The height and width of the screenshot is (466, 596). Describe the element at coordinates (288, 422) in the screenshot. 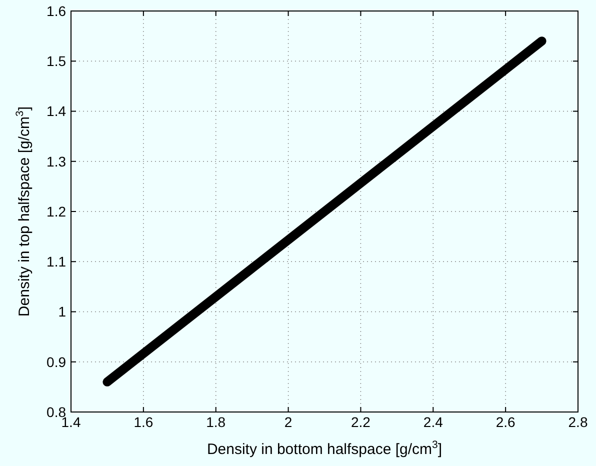

I see `x-tick-label: 2` at that location.